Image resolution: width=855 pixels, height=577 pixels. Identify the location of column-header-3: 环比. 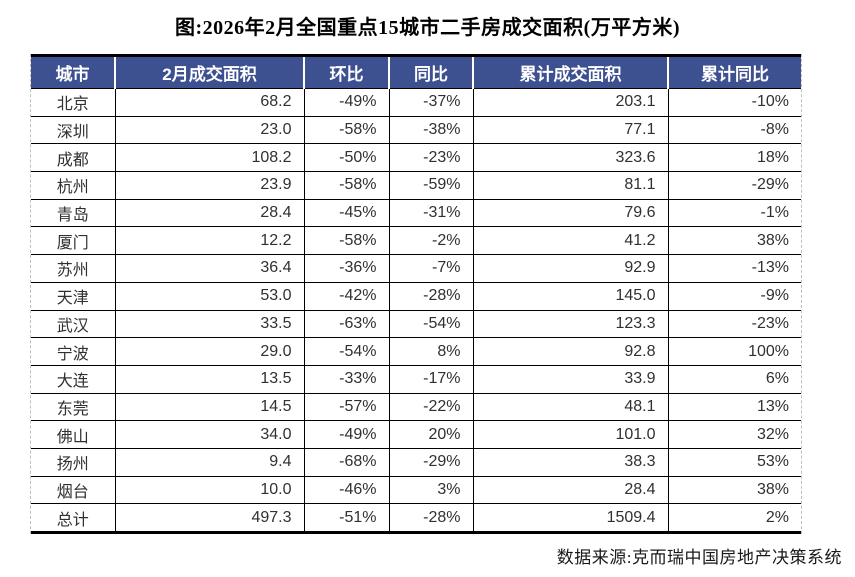
(347, 72).